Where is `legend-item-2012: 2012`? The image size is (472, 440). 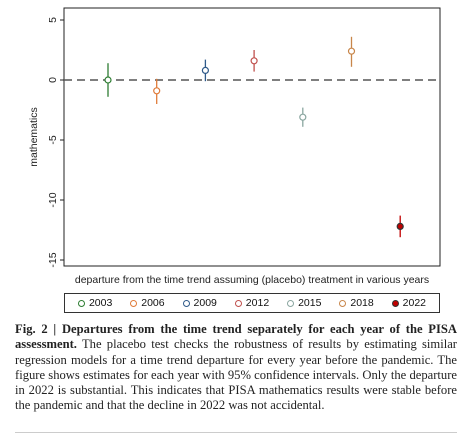
legend-item-2012: 2012 is located at coordinates (252, 303).